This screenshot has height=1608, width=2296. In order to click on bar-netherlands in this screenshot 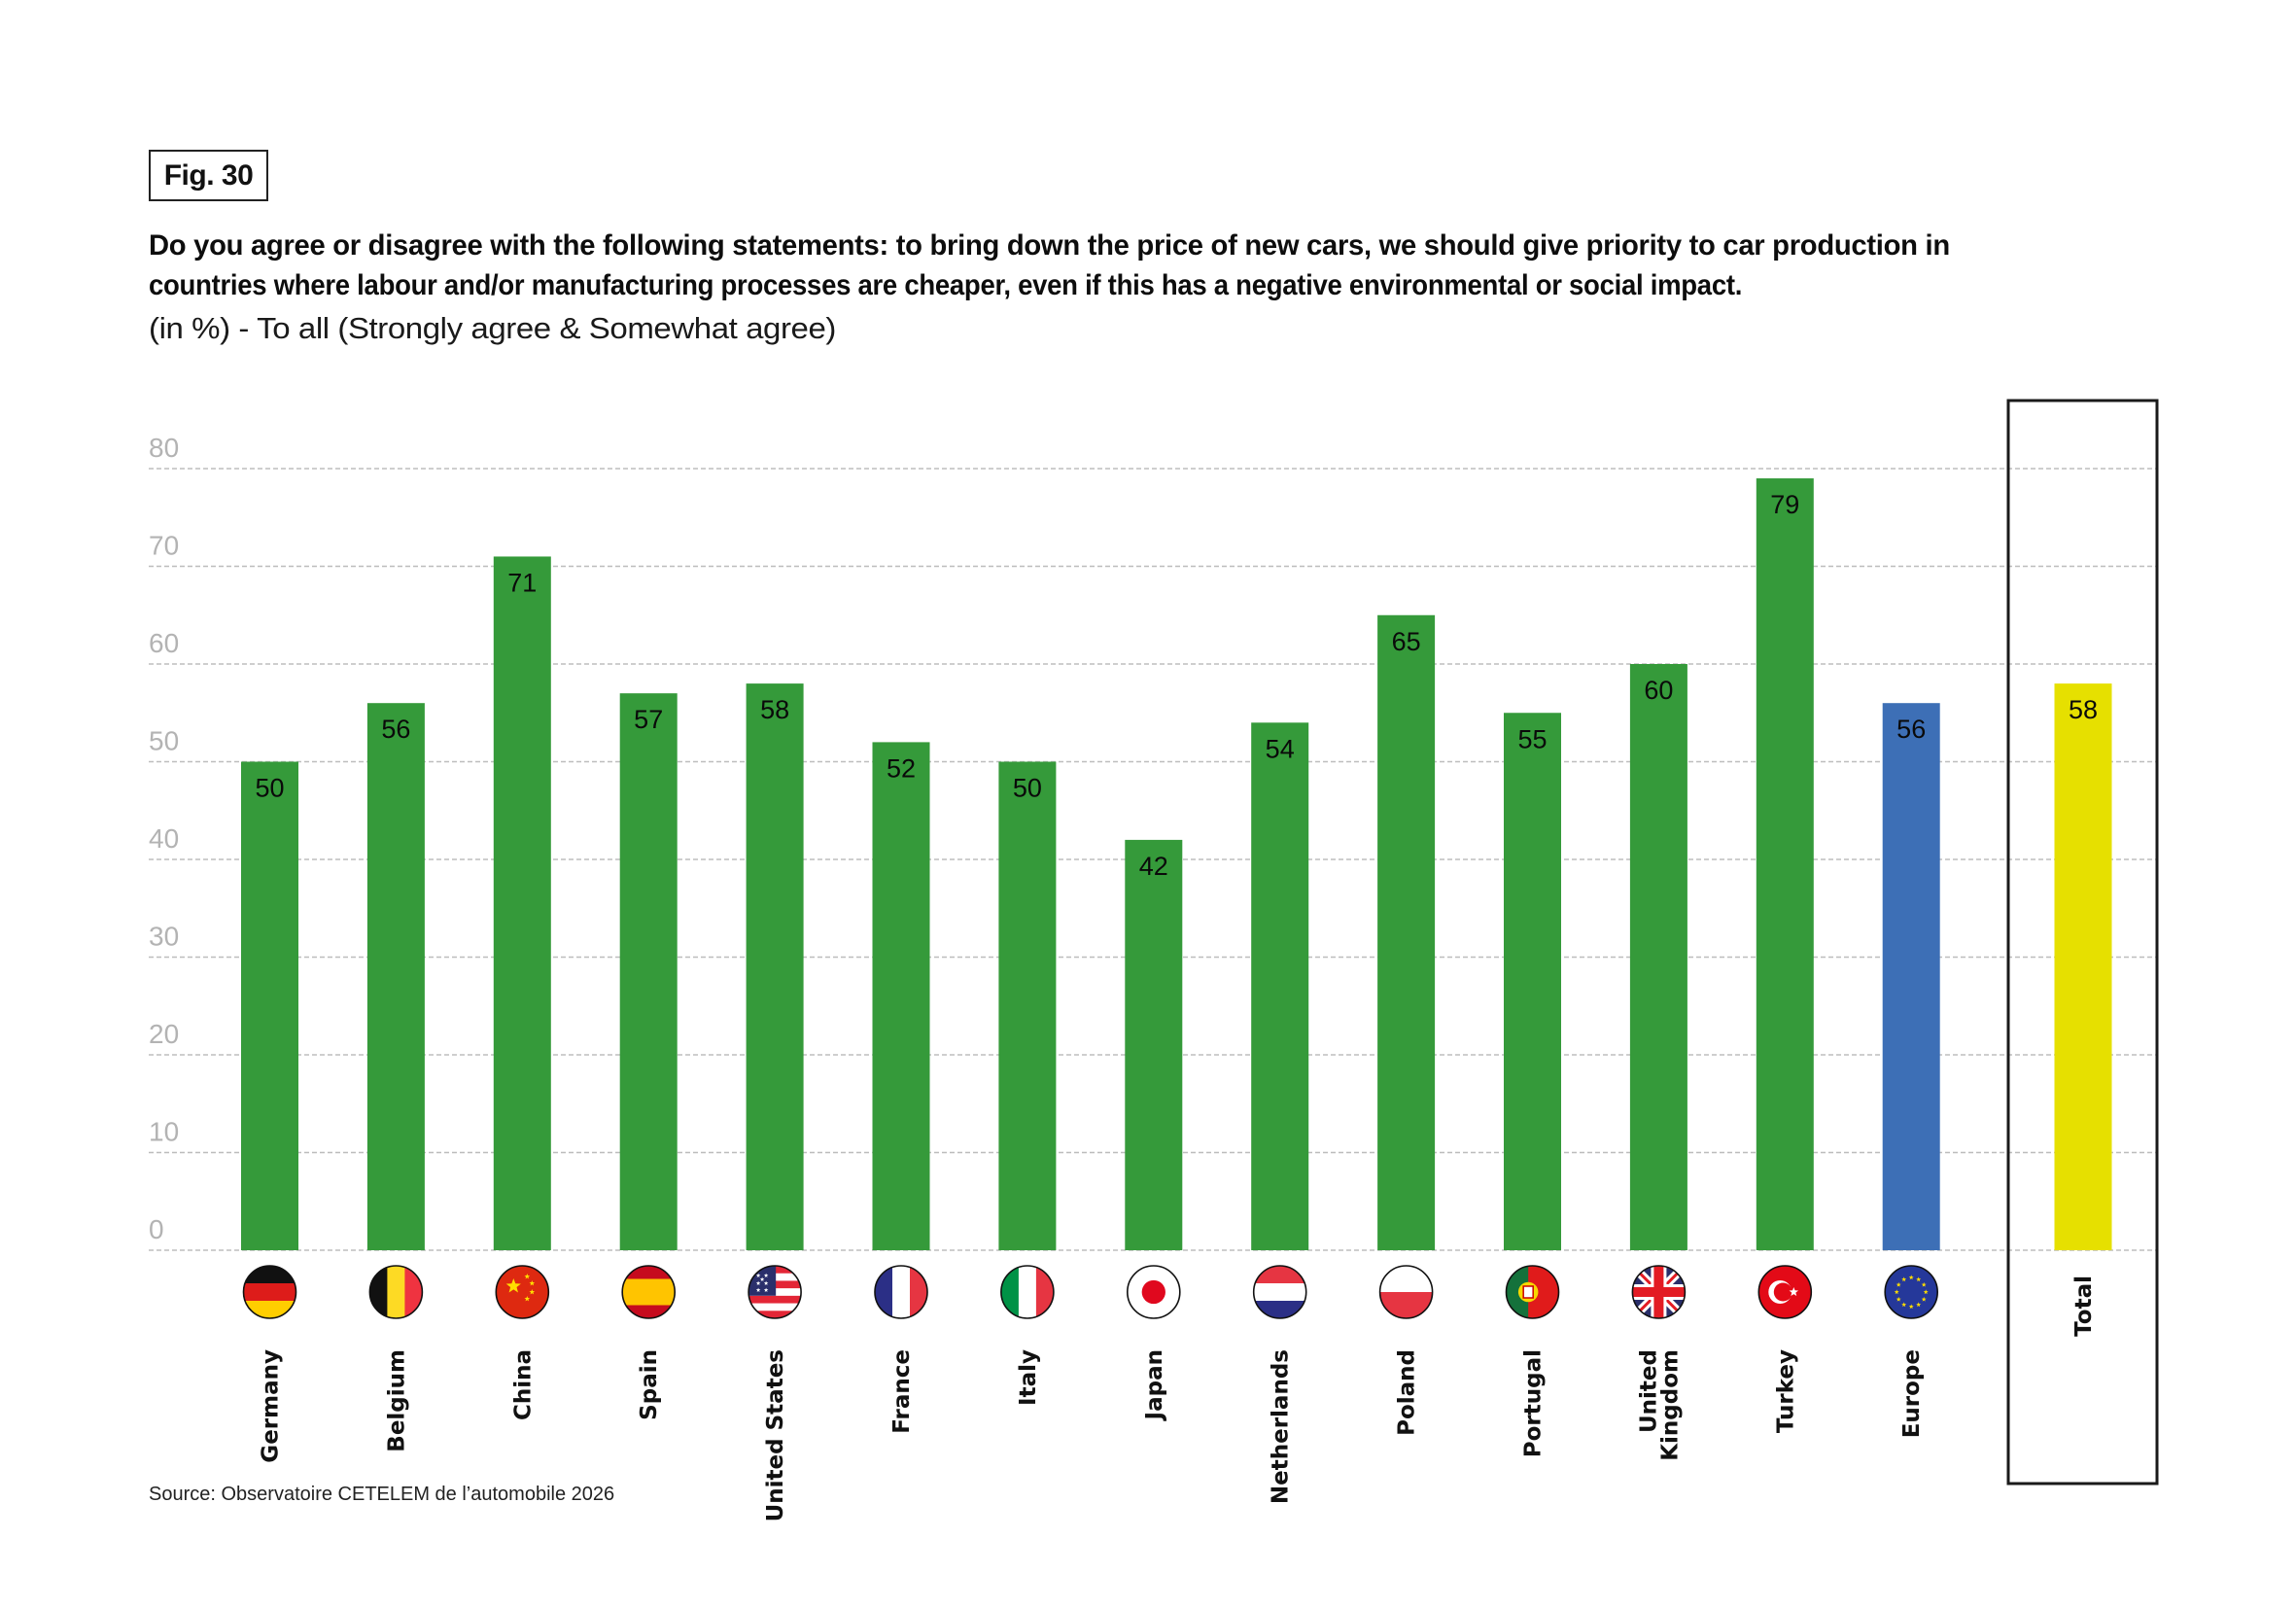, I will do `click(1280, 986)`.